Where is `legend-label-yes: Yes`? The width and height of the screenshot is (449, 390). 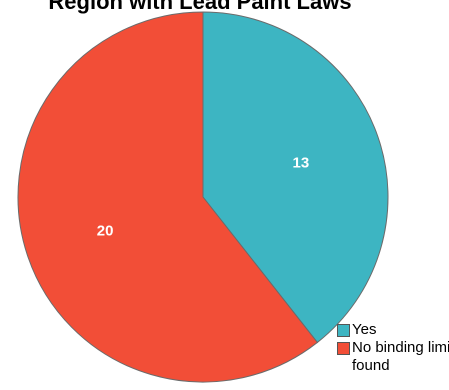
legend-label-yes: Yes is located at coordinates (364, 329).